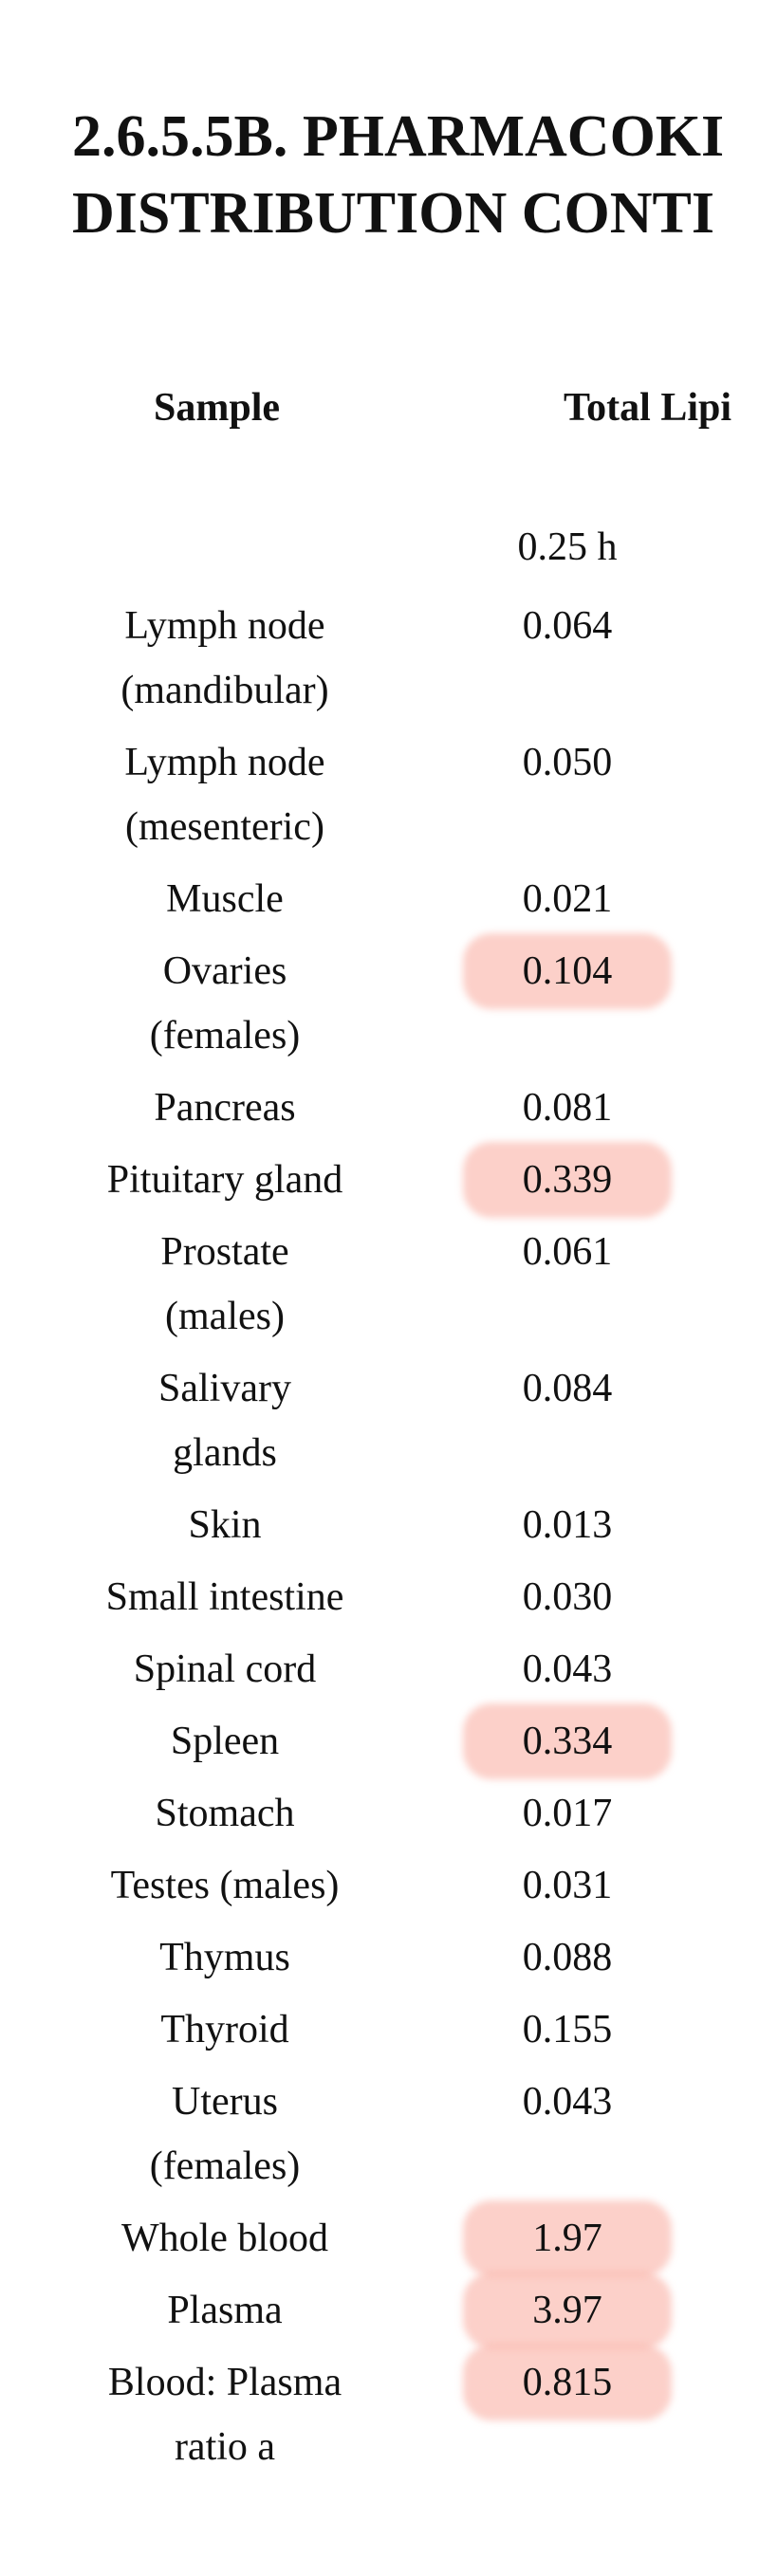  Describe the element at coordinates (413, 1741) in the screenshot. I see `table-row: Spleen 0.334` at that location.